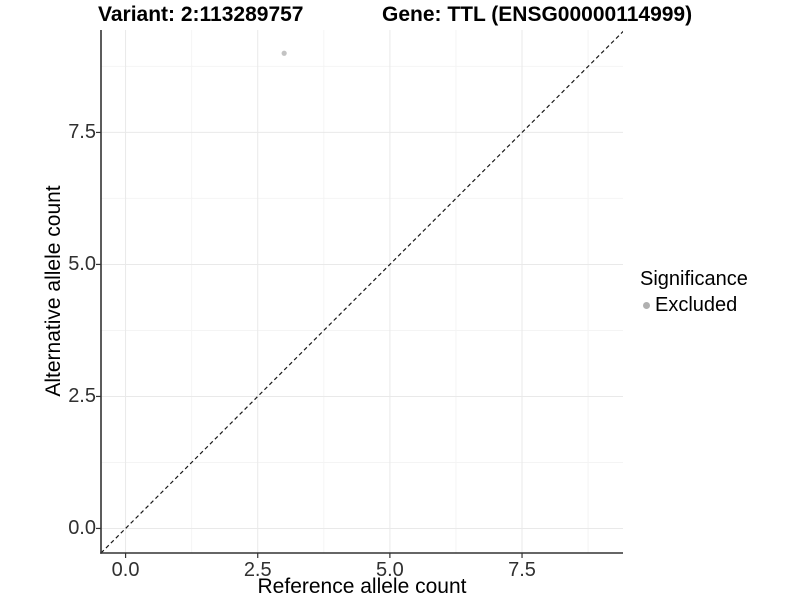 The image size is (800, 600). I want to click on x-tick-label: 5.0, so click(389, 570).